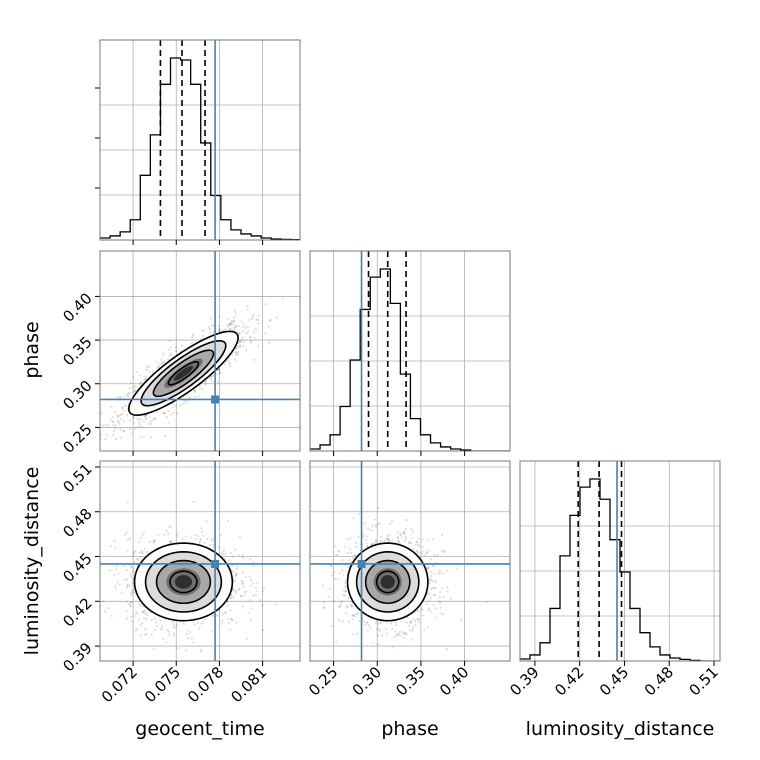  What do you see at coordinates (205, 684) in the screenshot?
I see `x-tick-label: 0.078` at bounding box center [205, 684].